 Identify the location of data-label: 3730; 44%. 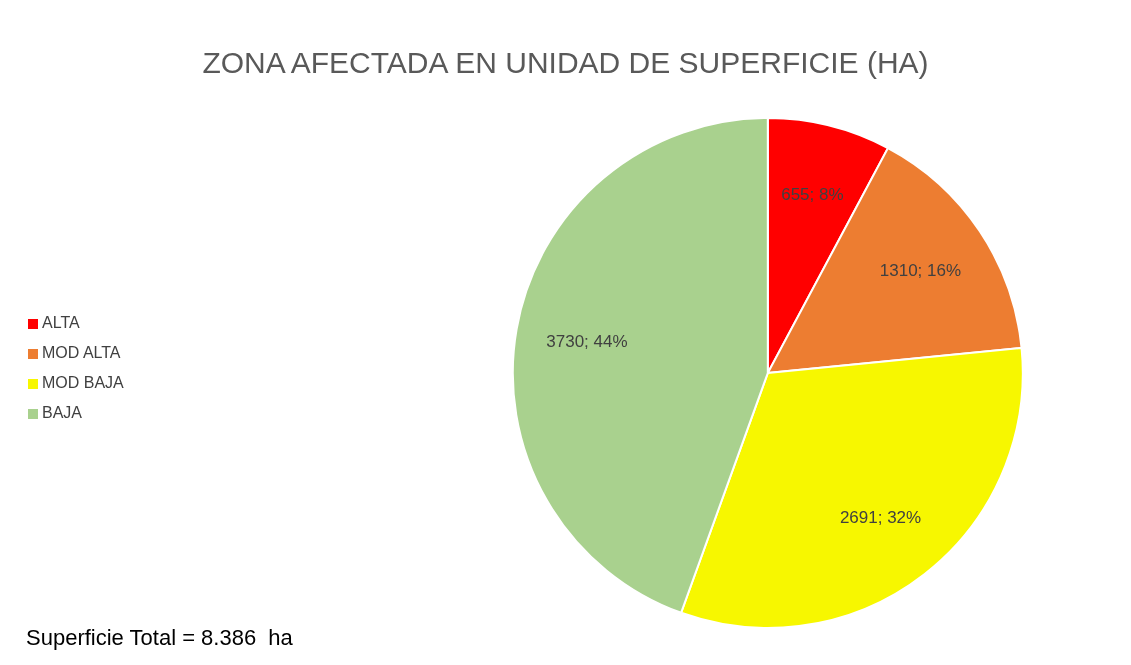
(587, 341).